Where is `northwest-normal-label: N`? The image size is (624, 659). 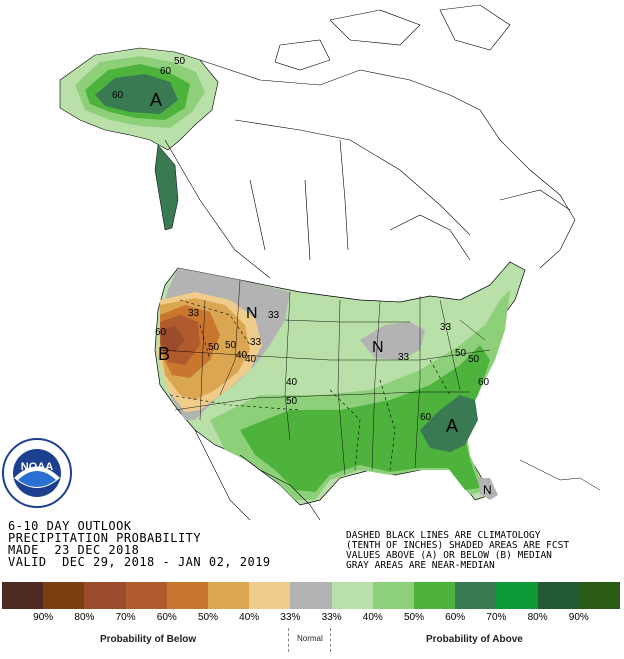 northwest-normal-label: N is located at coordinates (252, 313).